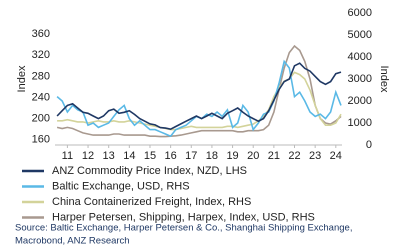  What do you see at coordinates (41, 119) in the screenshot?
I see `y-tick-label: 200` at bounding box center [41, 119].